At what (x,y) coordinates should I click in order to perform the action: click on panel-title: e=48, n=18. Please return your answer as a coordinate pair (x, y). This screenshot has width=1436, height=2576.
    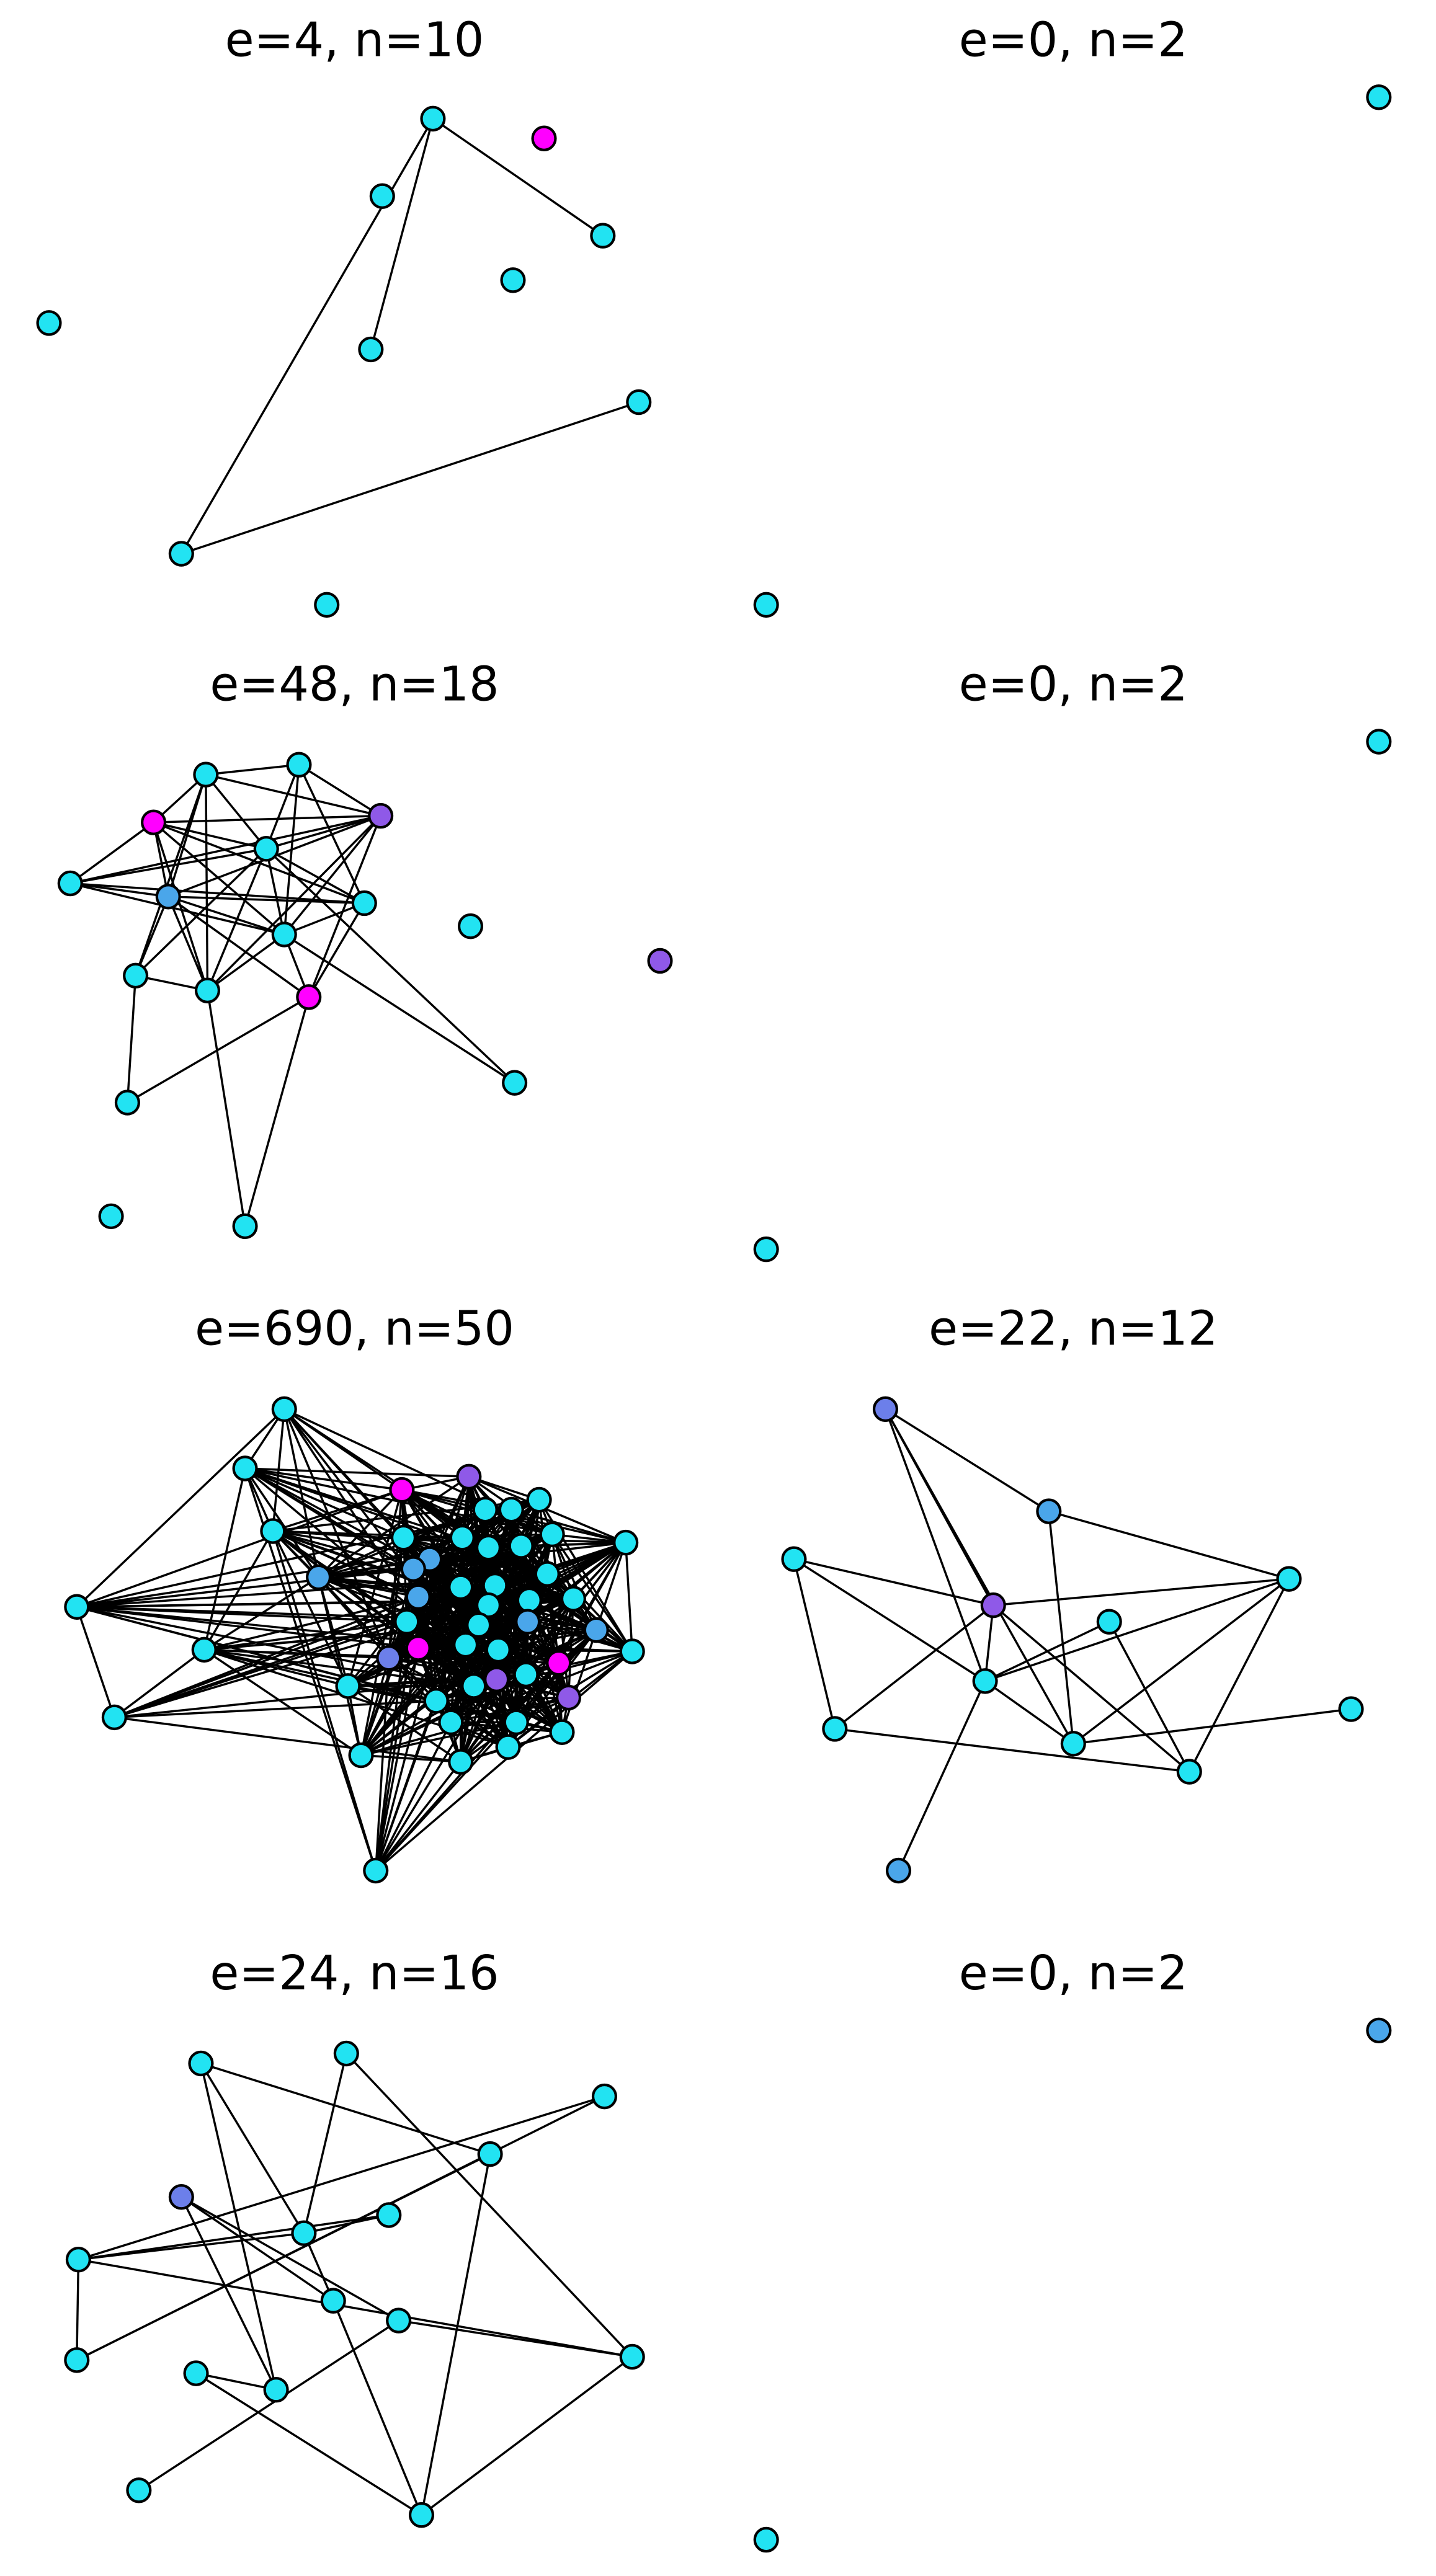
    Looking at the image, I should click on (355, 684).